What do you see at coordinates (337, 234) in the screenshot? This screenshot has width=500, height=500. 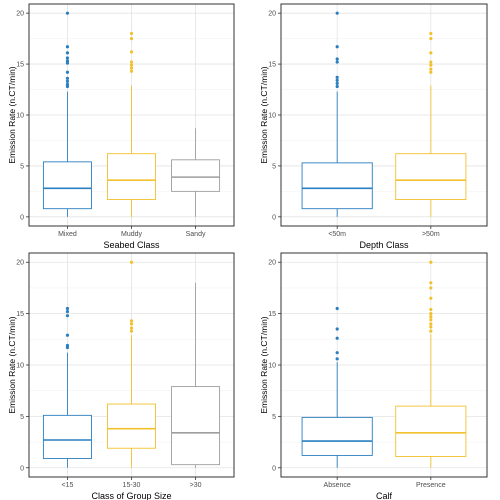 I see `x-tick-label: <50m` at bounding box center [337, 234].